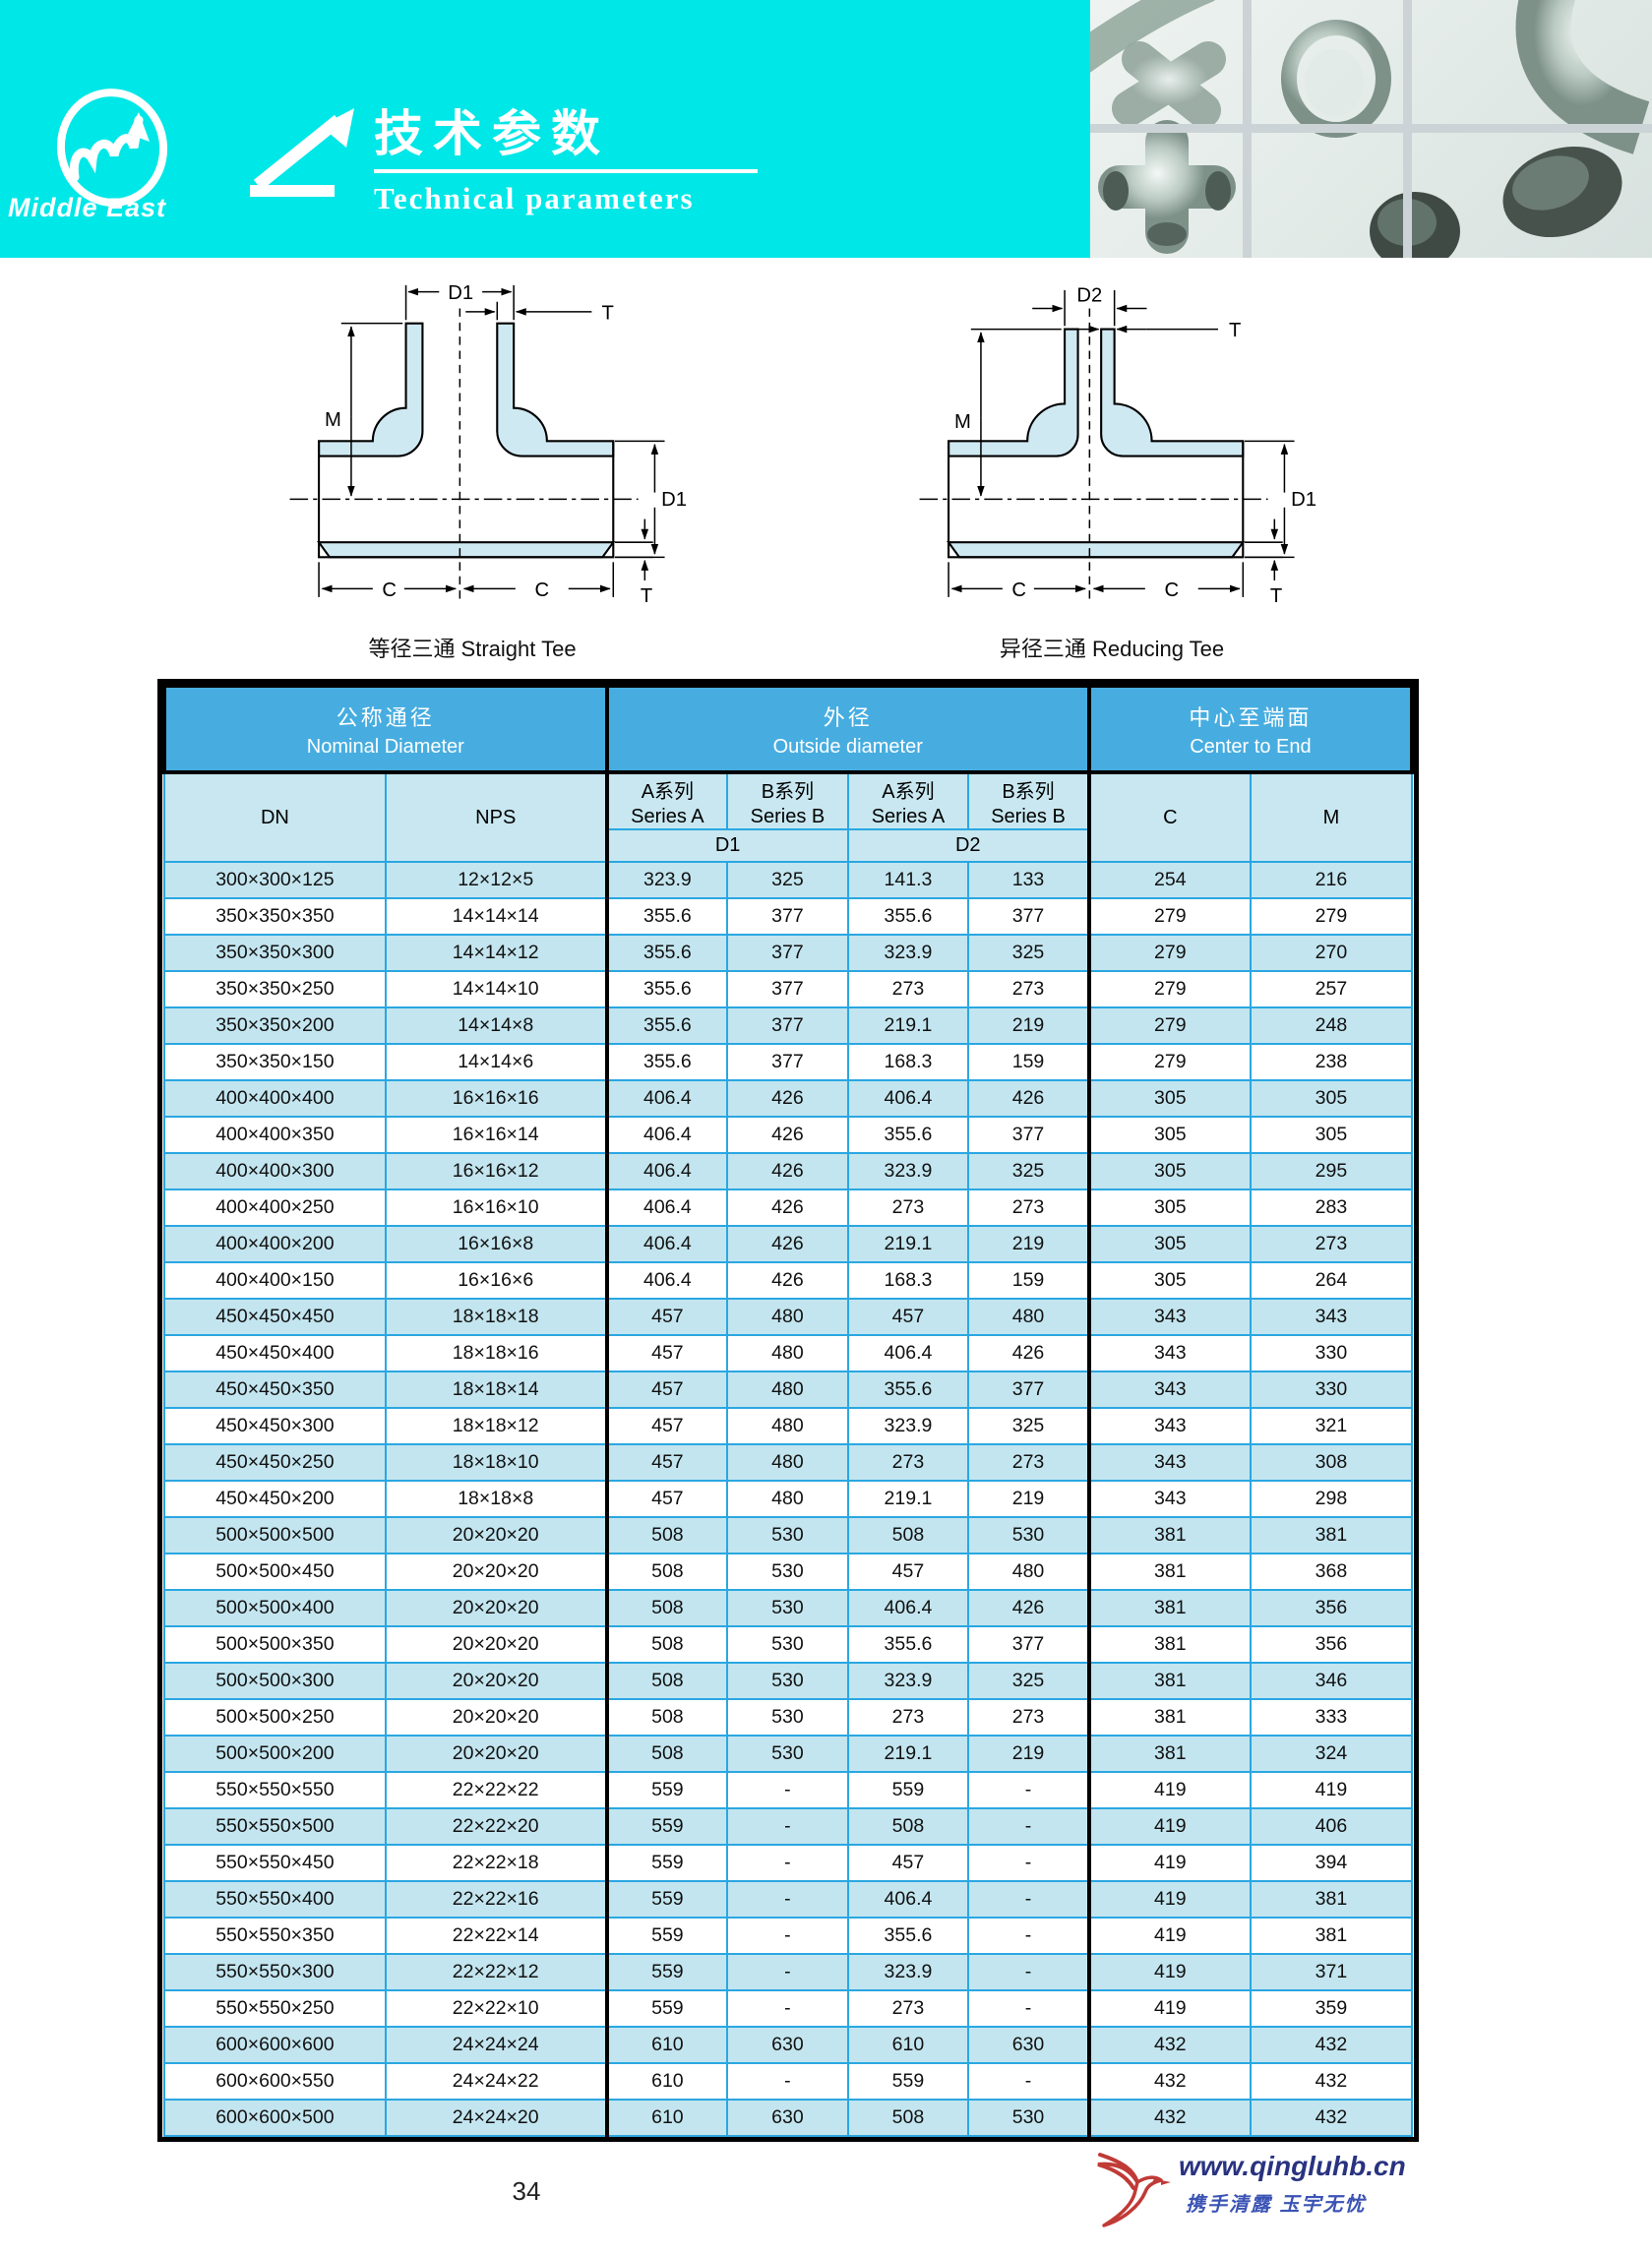 The image size is (1652, 2255). Describe the element at coordinates (908, 1572) in the screenshot. I see `cell-d2-series-a: 457` at that location.